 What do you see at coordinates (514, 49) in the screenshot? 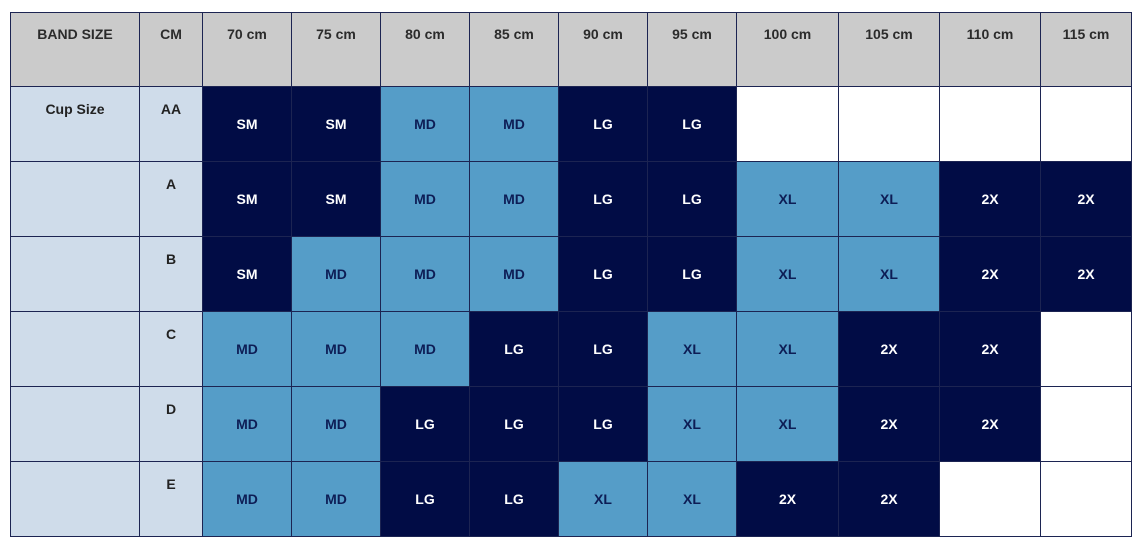
I see `header-85cm: 85 cm` at bounding box center [514, 49].